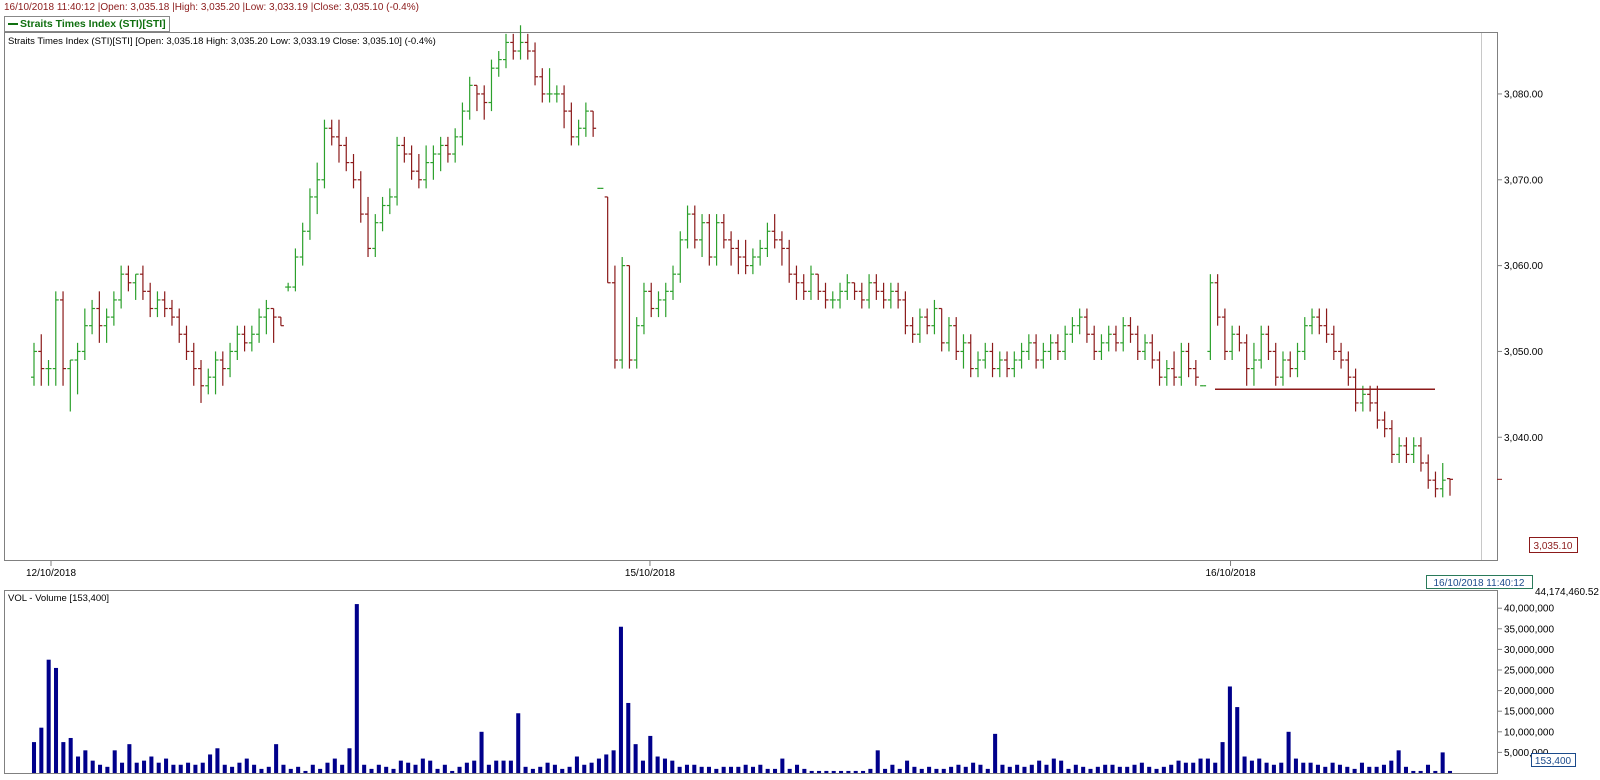  Describe the element at coordinates (1520, 284) in the screenshot. I see `price-y-axis: 3,040.00 3,050.00 3,060.00 3,070.00 3,080.00` at that location.